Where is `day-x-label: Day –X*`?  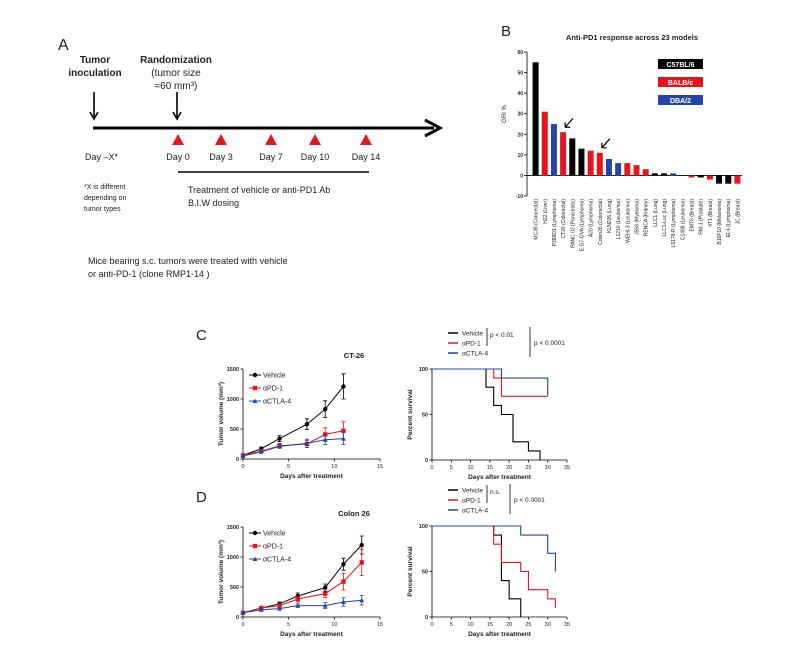
day-x-label: Day –X* is located at coordinates (102, 157).